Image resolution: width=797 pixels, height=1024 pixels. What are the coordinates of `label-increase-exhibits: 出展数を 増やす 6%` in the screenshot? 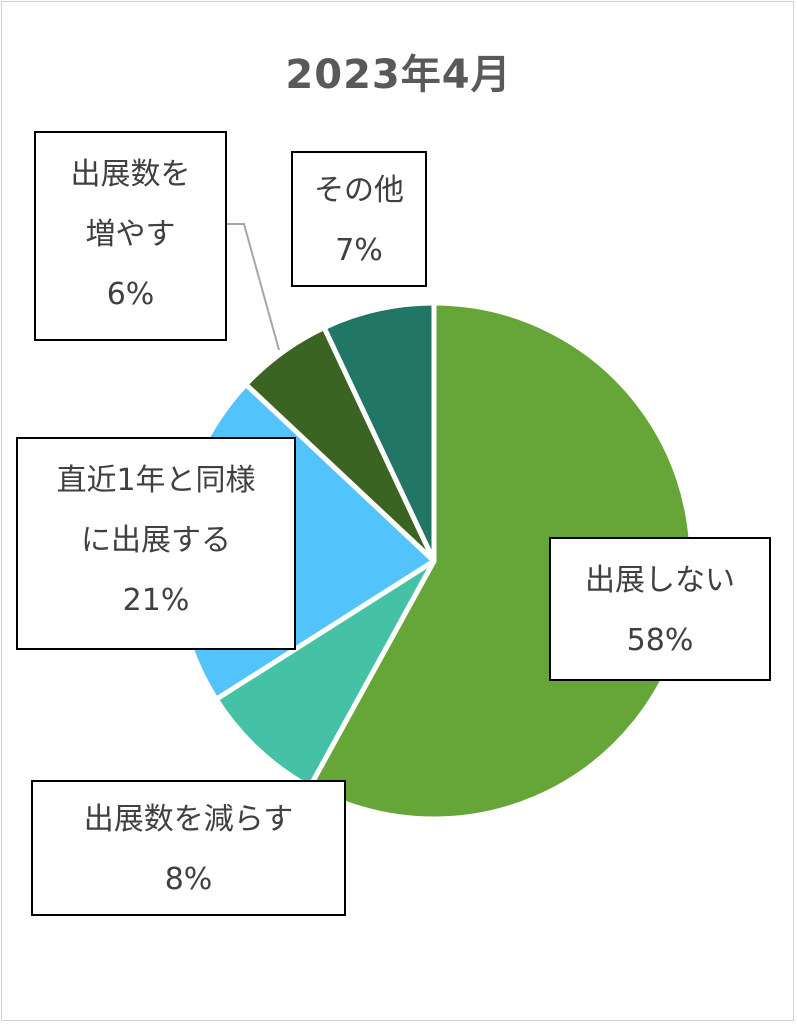 It's located at (130, 236).